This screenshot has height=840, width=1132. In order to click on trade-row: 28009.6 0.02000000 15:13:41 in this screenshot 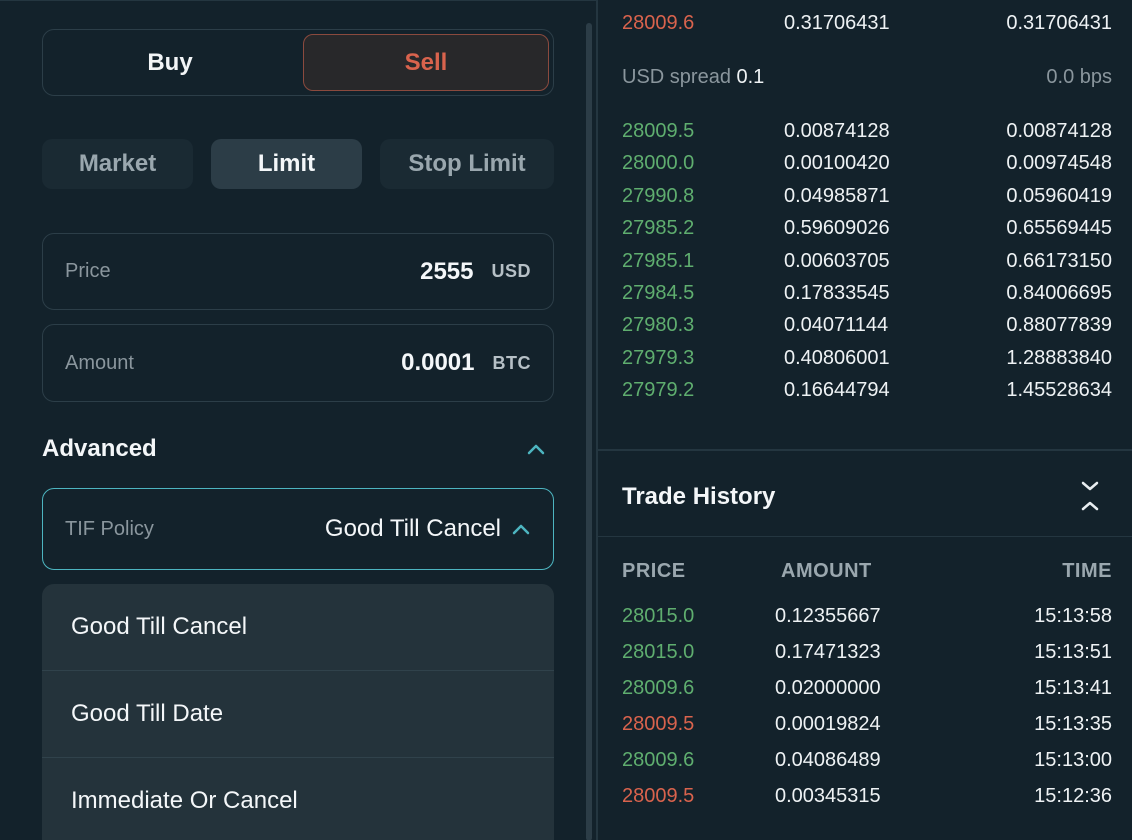, I will do `click(867, 692)`.